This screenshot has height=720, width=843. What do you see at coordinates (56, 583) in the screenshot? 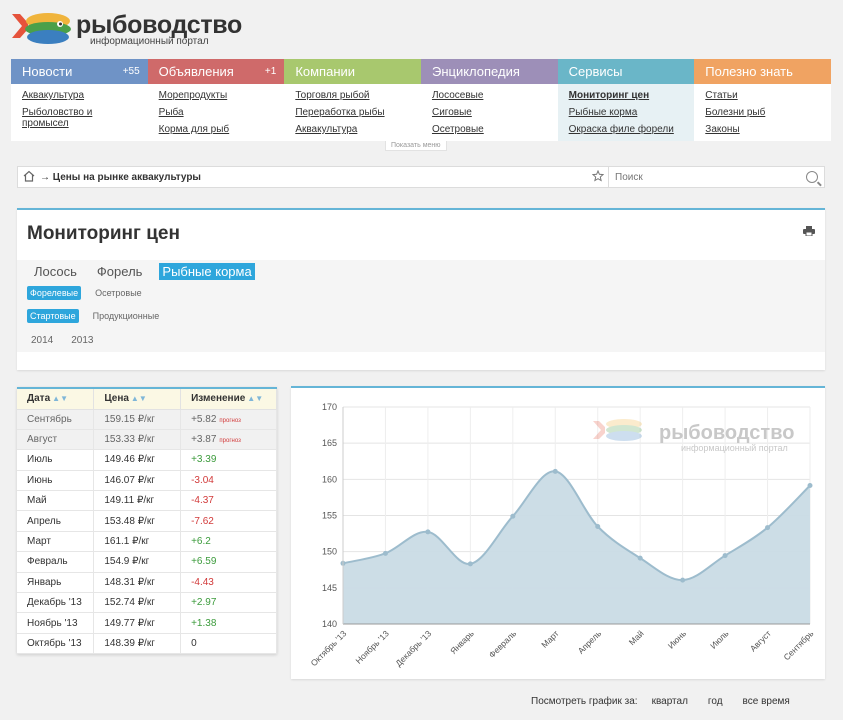
I see `cell-date: Январь` at bounding box center [56, 583].